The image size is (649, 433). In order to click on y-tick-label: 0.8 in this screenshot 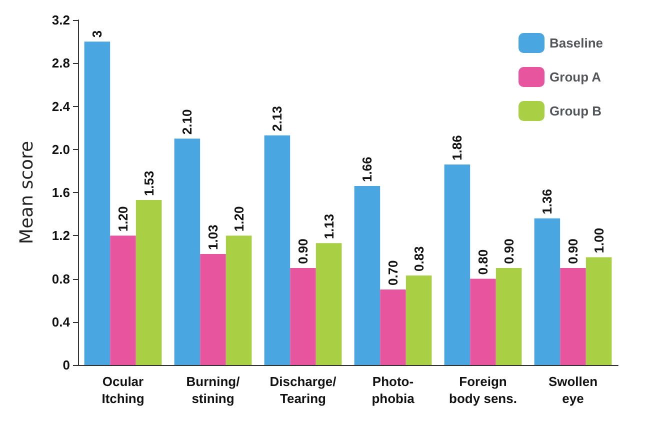, I will do `click(61, 278)`.